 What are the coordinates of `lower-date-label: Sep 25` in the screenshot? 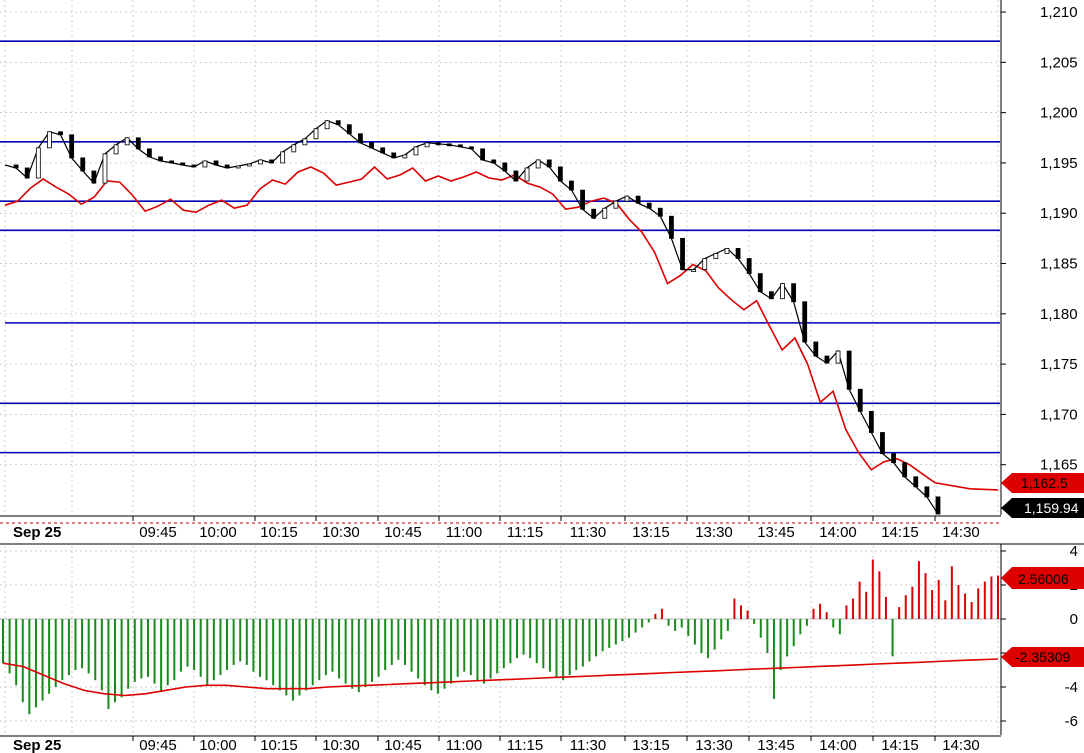 It's located at (37, 745).